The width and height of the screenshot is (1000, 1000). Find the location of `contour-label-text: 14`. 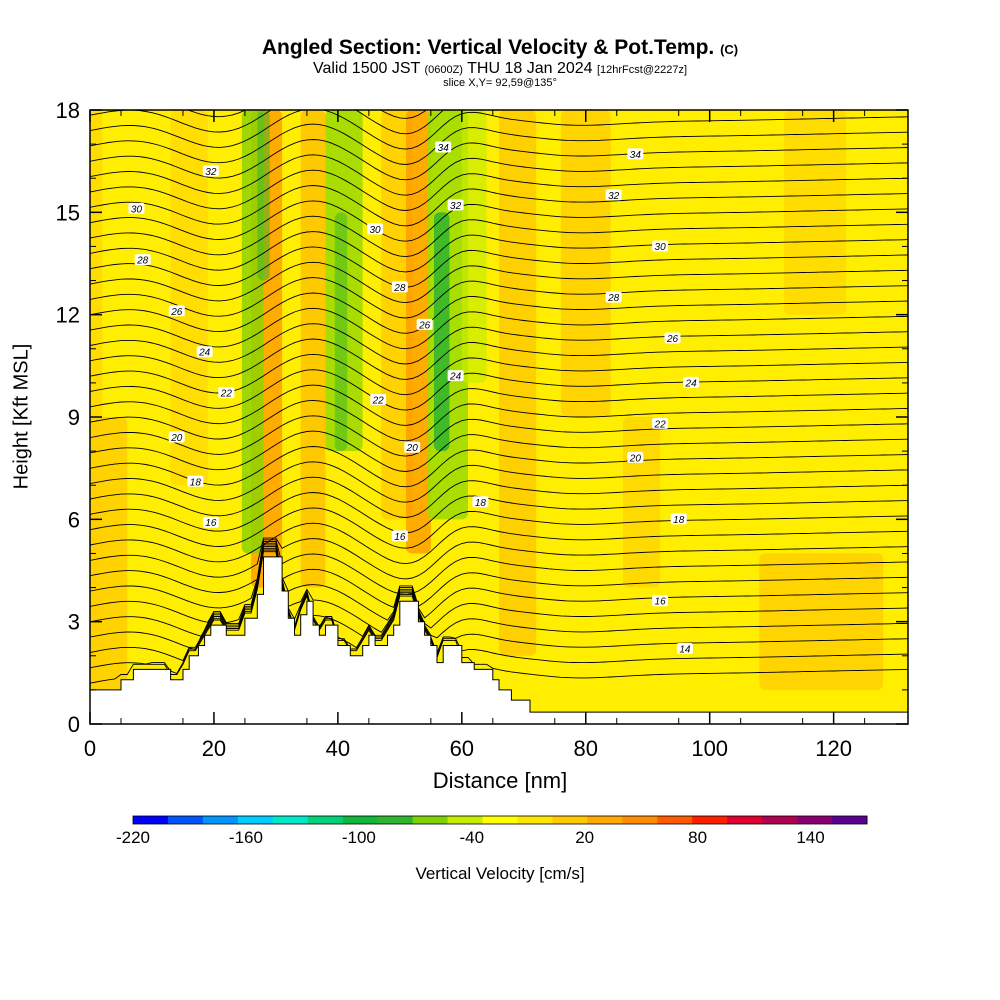

contour-label-text: 14 is located at coordinates (685, 649).